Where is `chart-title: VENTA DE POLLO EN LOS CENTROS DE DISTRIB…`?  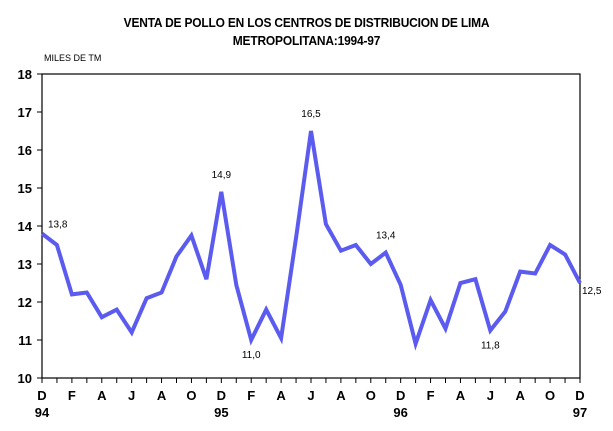 chart-title: VENTA DE POLLO EN LOS CENTROS DE DISTRIB… is located at coordinates (306, 22).